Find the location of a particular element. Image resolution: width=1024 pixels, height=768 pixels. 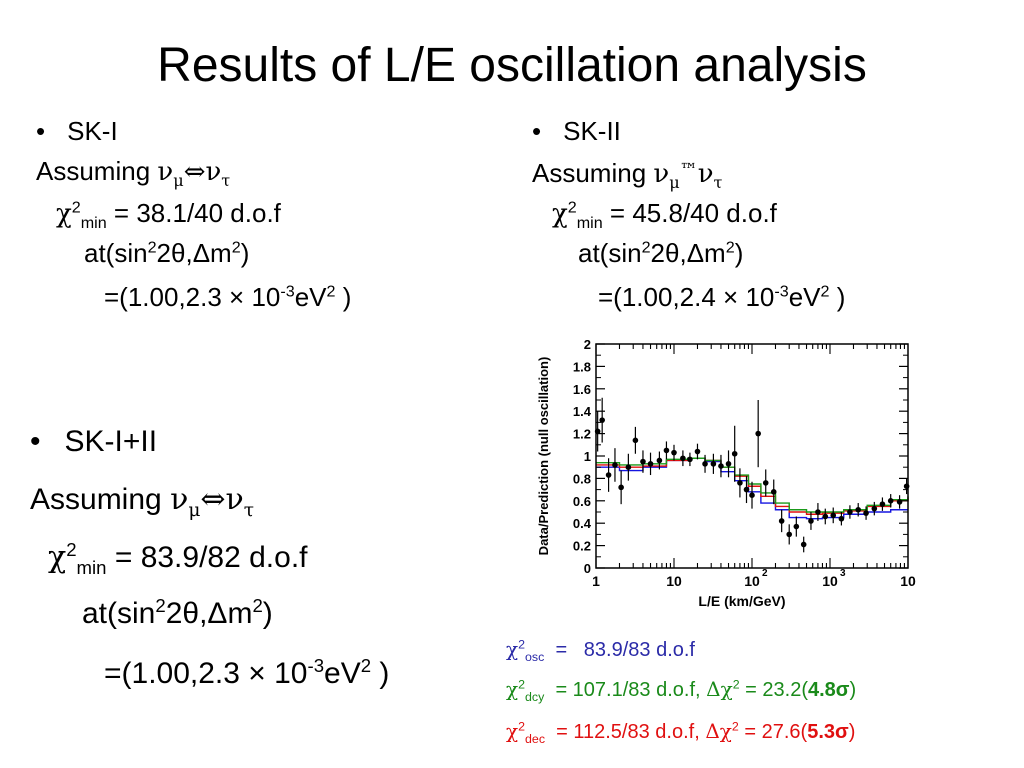

sk2-assumption: Assuming νμ™ντ is located at coordinates (627, 174).